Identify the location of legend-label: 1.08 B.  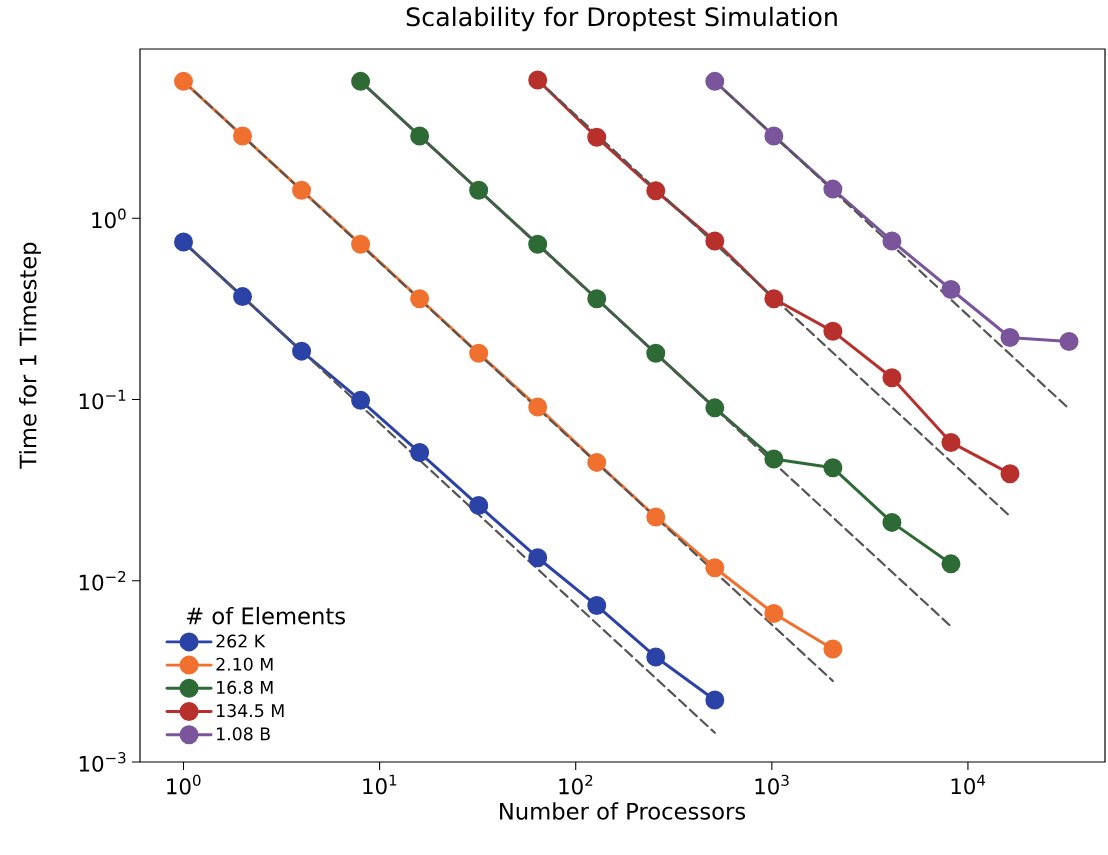
(243, 734).